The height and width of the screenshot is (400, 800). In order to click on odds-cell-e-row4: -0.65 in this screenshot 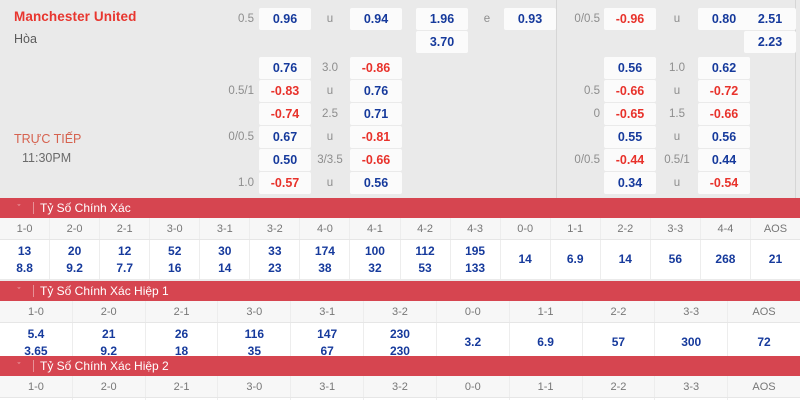, I will do `click(630, 114)`.